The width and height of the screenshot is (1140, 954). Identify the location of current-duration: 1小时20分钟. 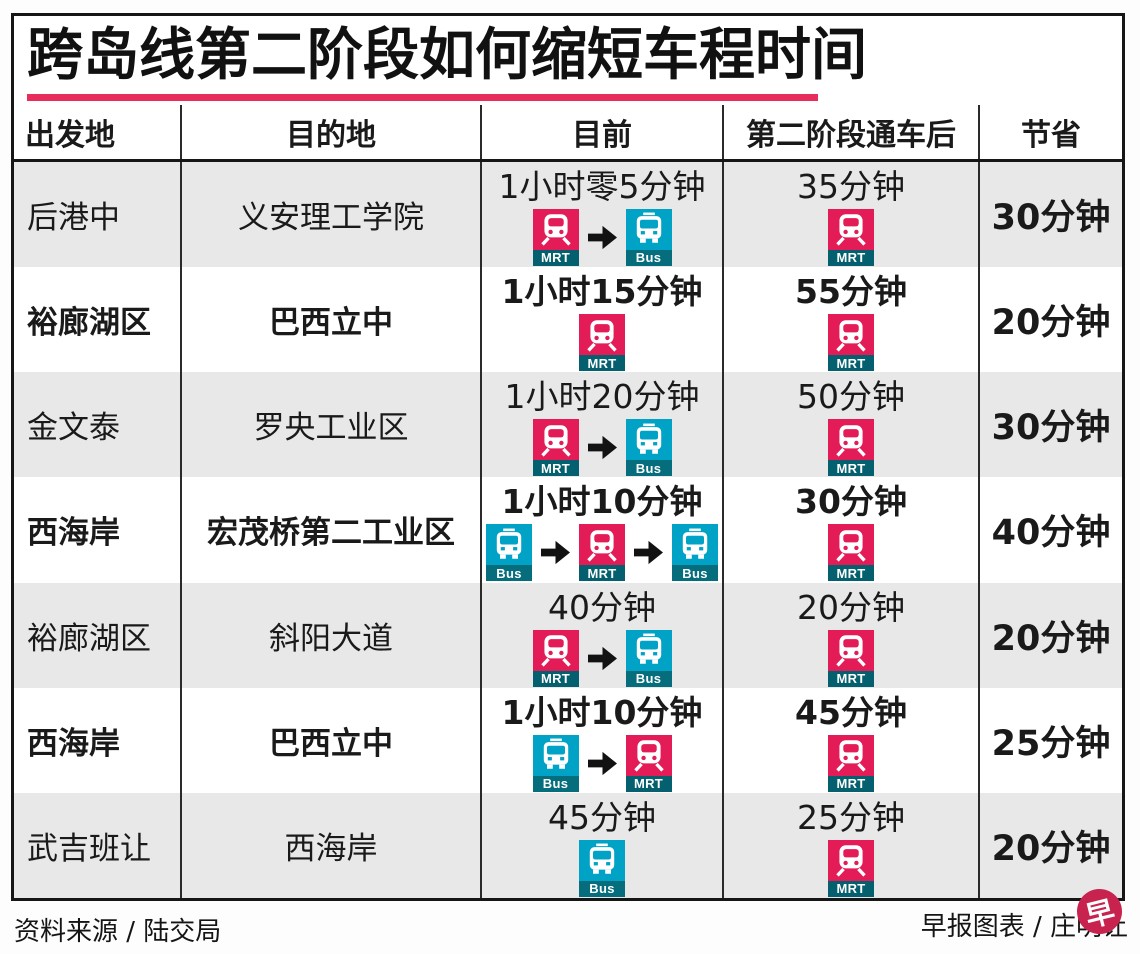
(602, 397).